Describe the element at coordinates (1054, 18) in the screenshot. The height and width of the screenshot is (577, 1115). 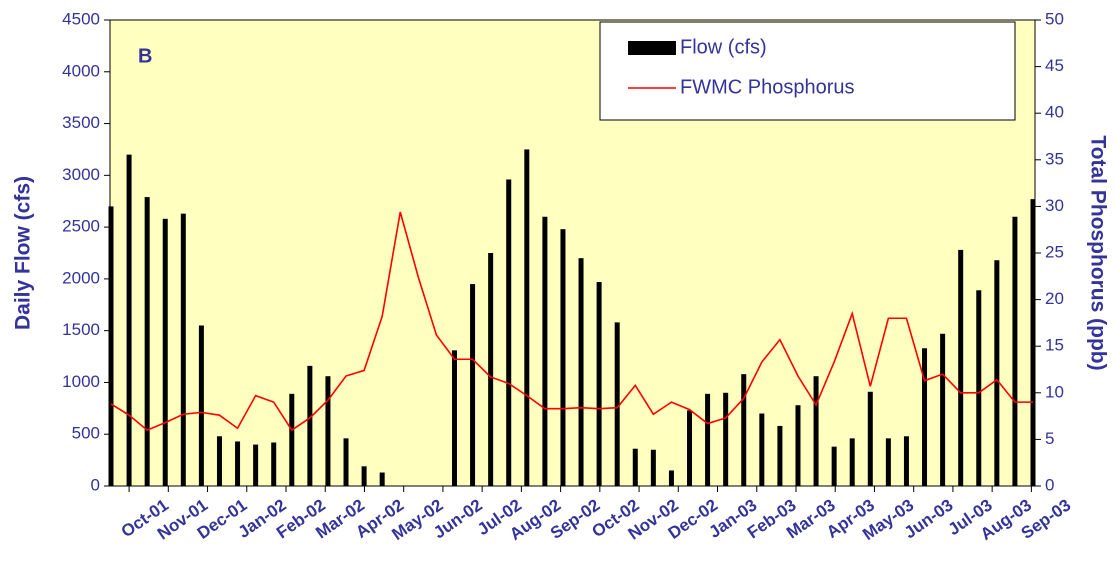
I see `y2-tick-label: 50` at that location.